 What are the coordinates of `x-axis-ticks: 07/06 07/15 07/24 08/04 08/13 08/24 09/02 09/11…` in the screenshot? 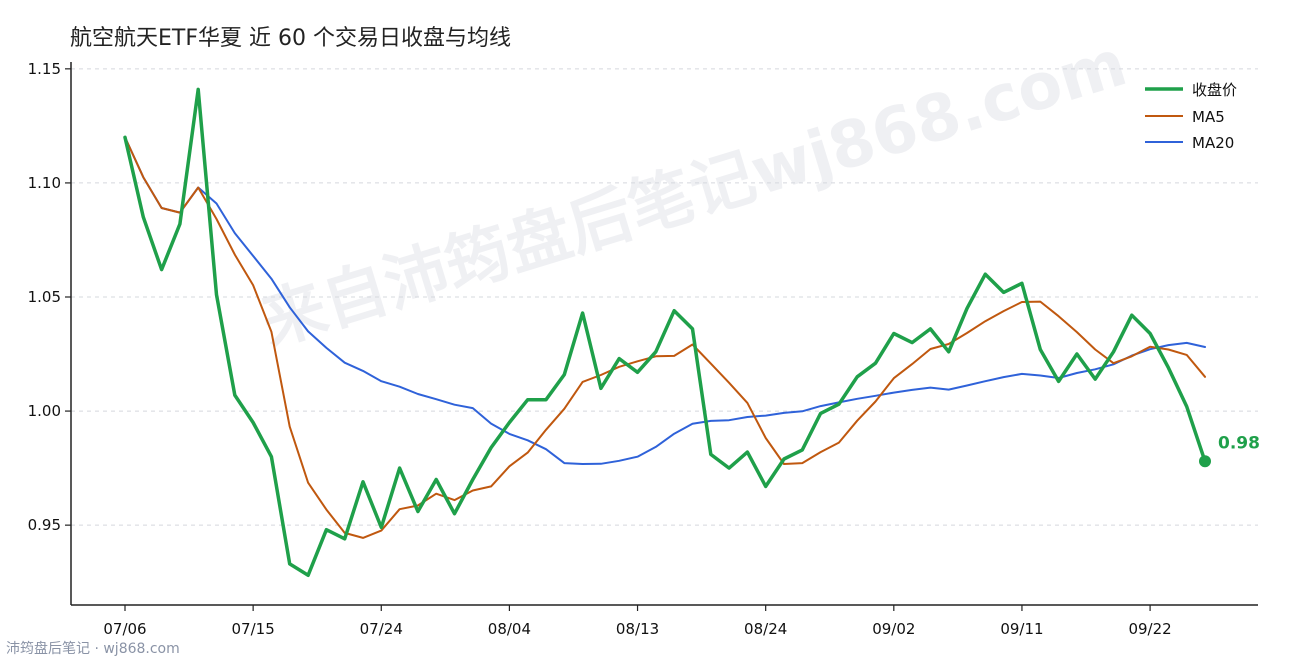 It's located at (637, 621).